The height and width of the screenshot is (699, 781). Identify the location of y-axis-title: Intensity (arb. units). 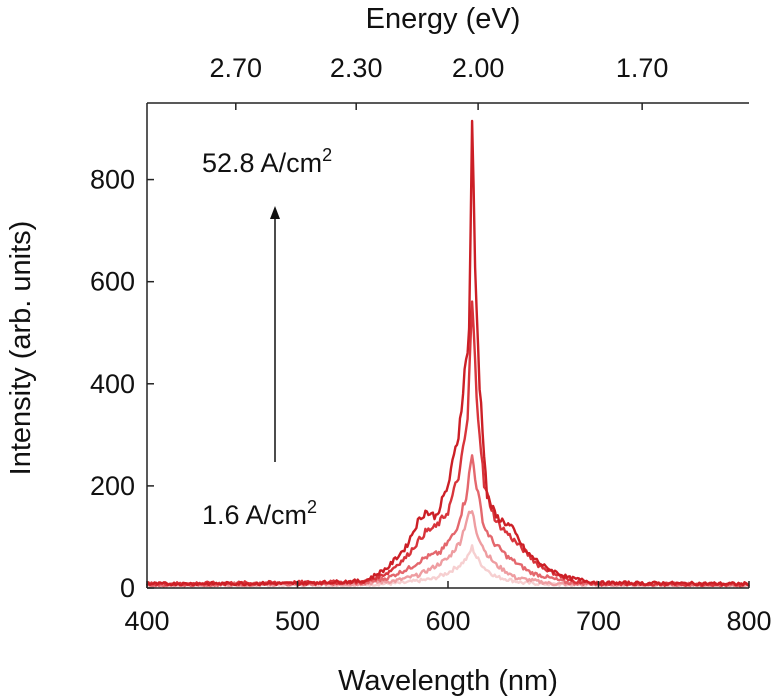
(21, 348).